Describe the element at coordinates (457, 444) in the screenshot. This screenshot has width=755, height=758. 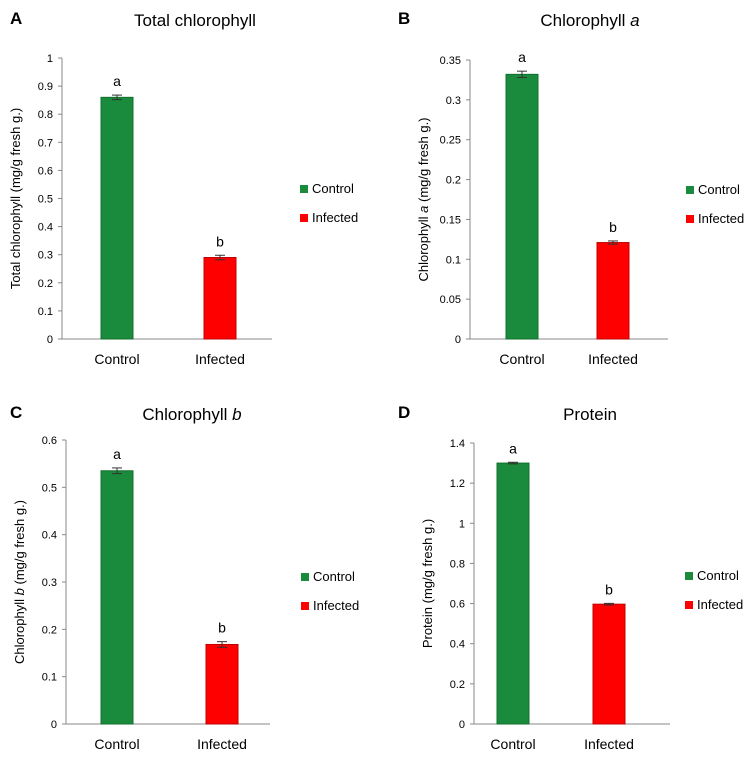
I see `y-tick-label: 1.4` at that location.